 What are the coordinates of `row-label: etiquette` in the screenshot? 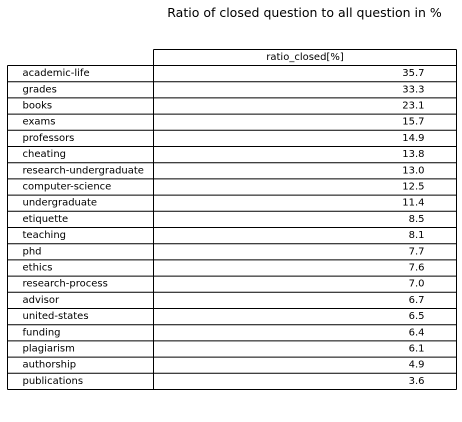 It's located at (46, 219).